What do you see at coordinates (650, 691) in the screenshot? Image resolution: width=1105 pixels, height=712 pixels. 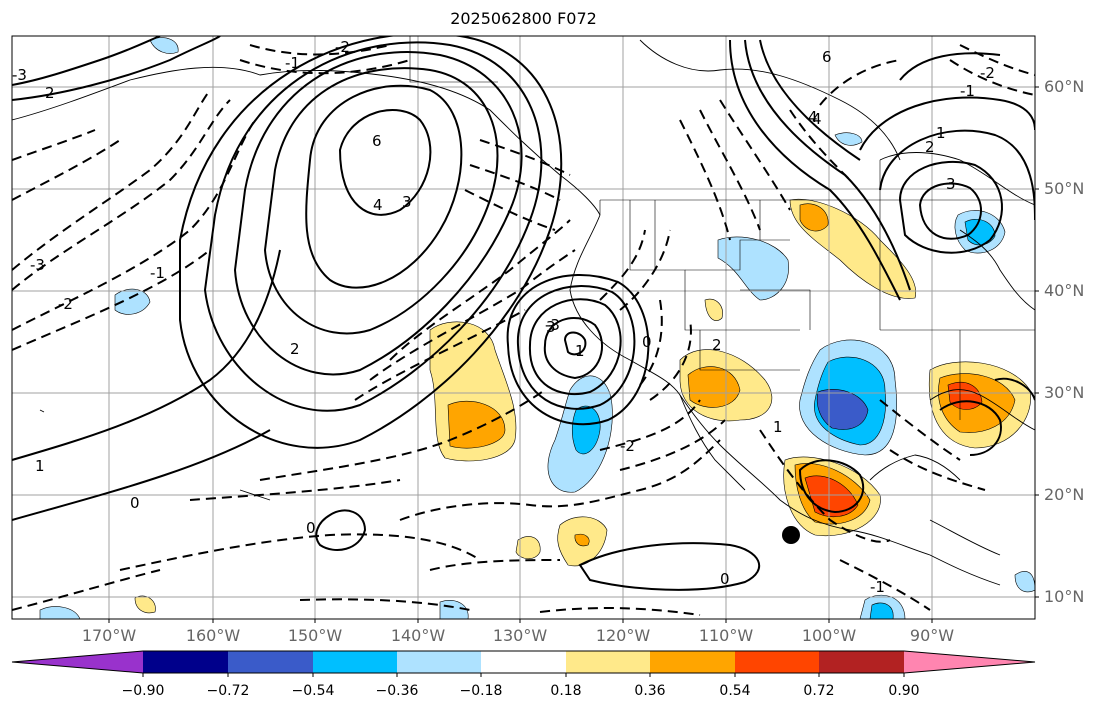 I see `colorbar-tick-label: 0.36` at bounding box center [650, 691].